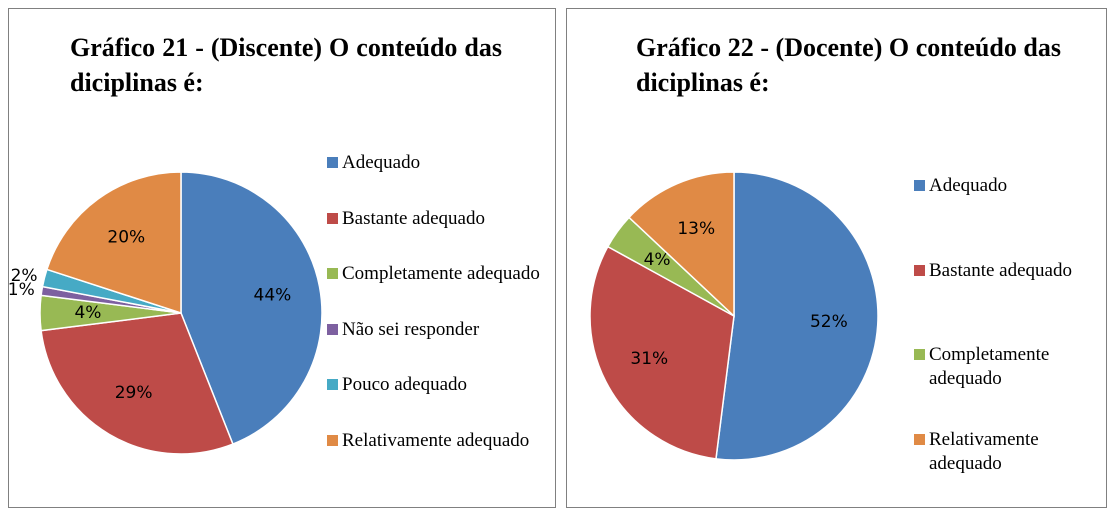 The height and width of the screenshot is (508, 1110). What do you see at coordinates (134, 393) in the screenshot?
I see `data-label: 29%` at bounding box center [134, 393].